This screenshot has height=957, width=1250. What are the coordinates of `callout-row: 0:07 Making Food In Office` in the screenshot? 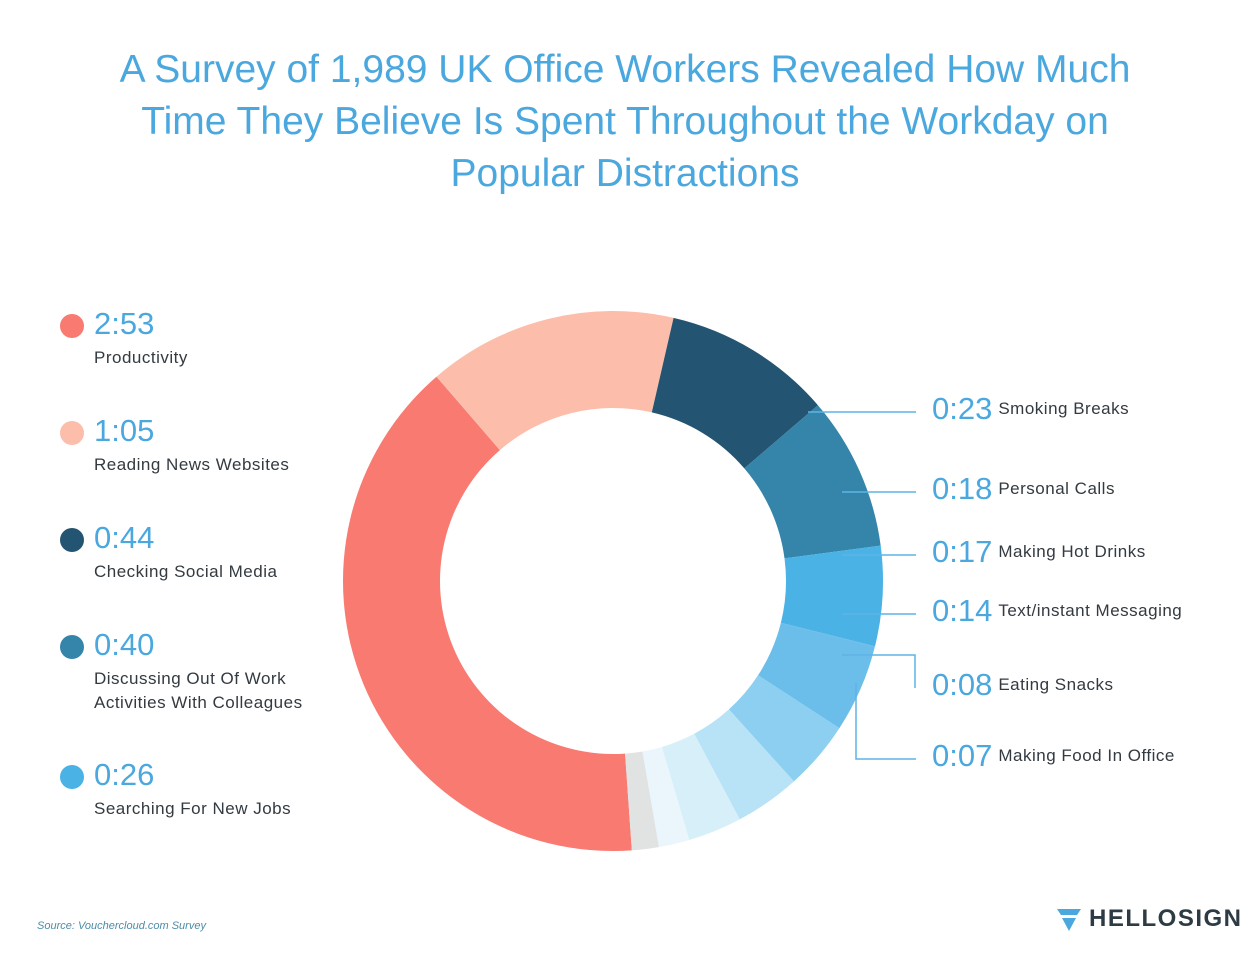 It's located at (1053, 756).